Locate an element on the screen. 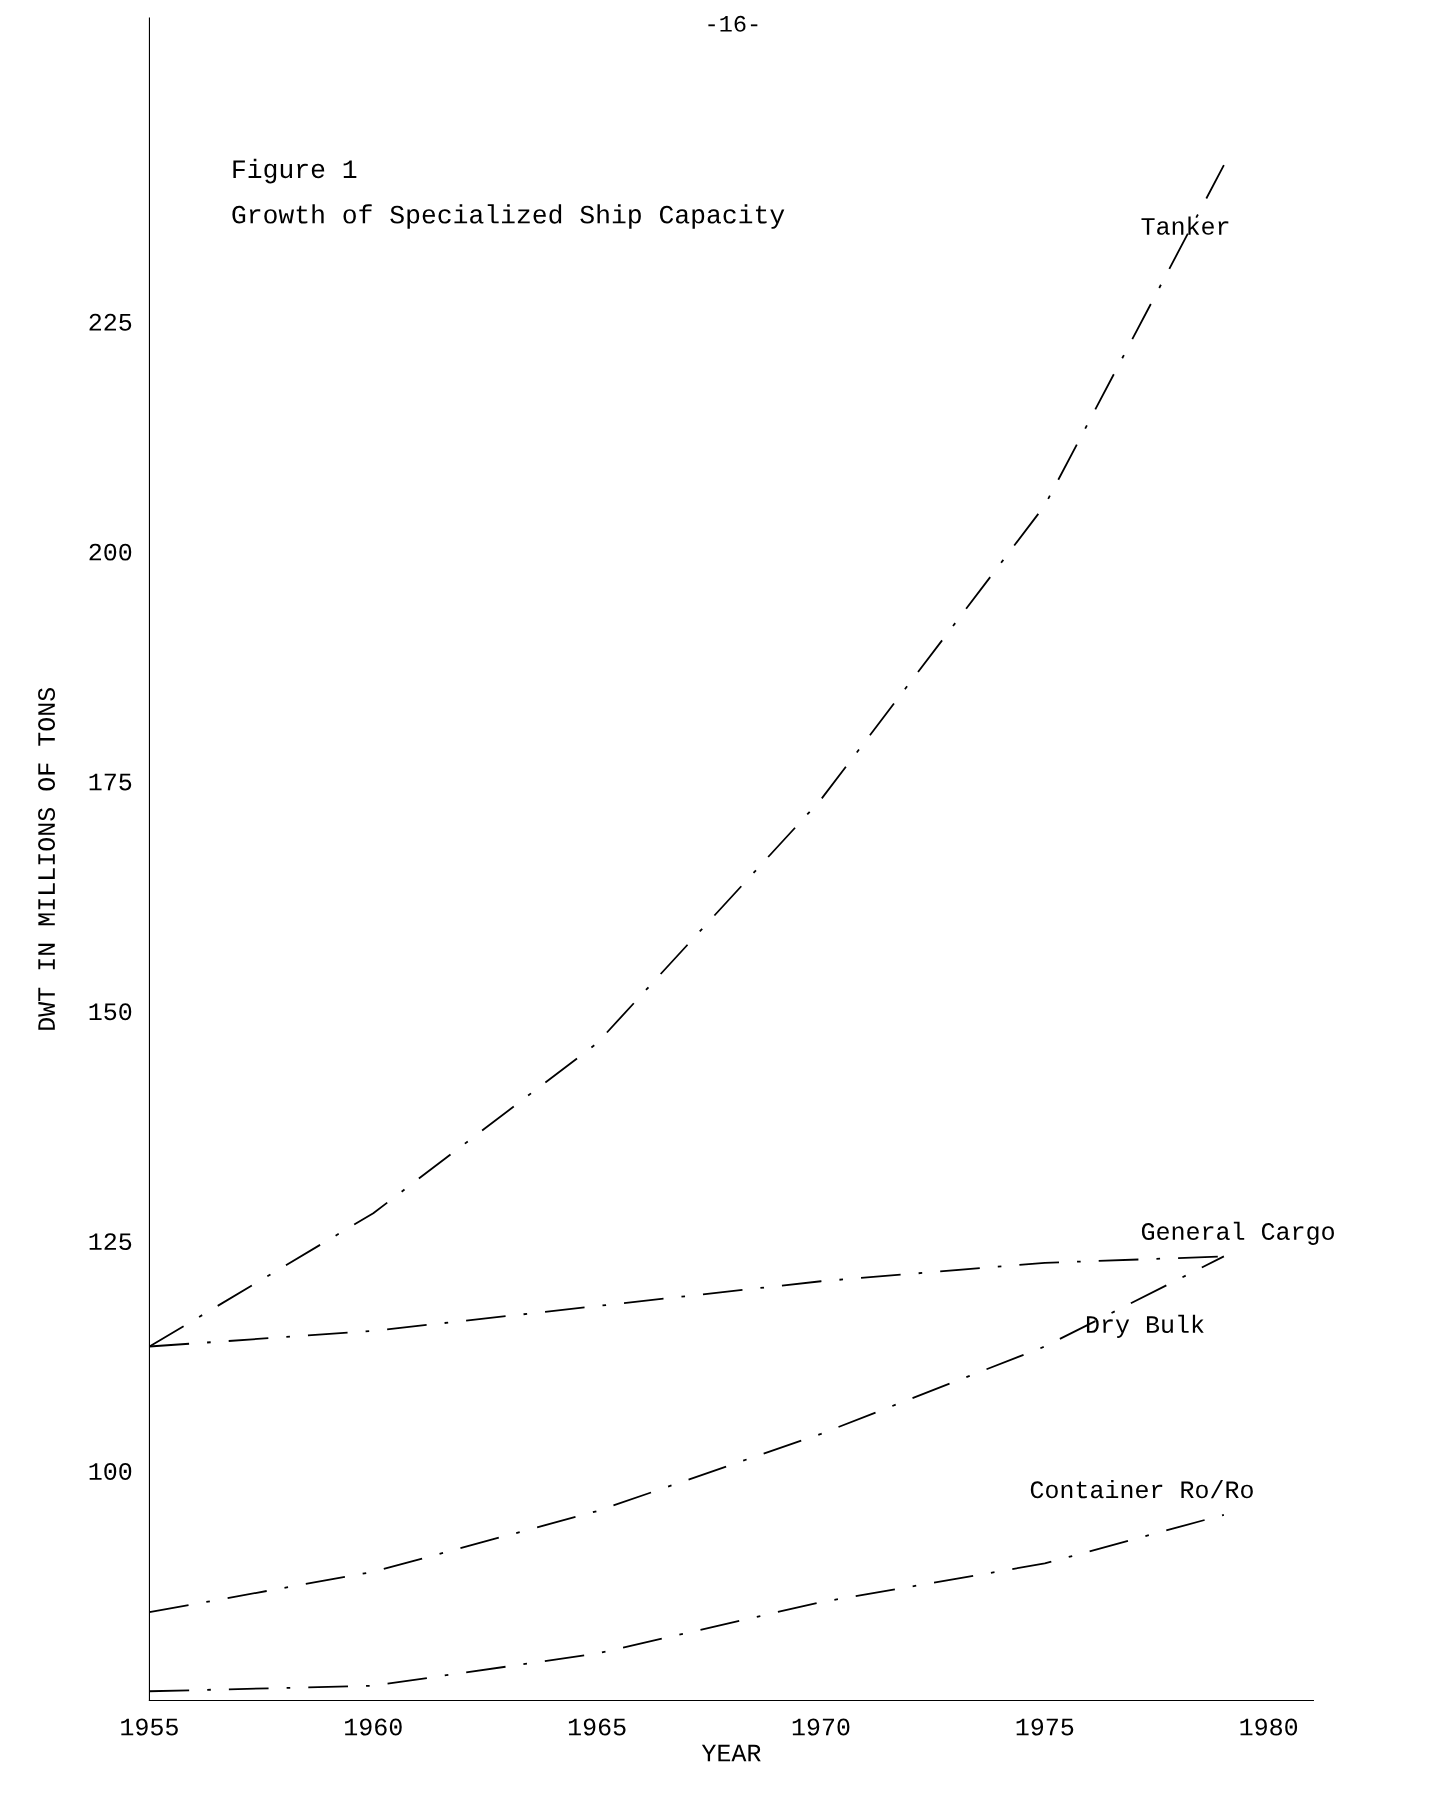  y-tick-label: 100 is located at coordinates (110, 1471).